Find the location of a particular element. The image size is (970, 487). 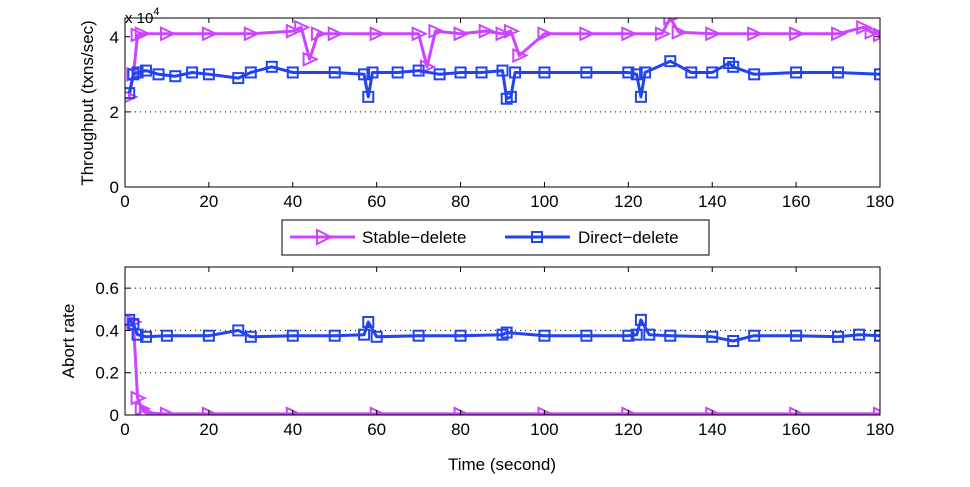

abort-rate-x-tick-label: 20 is located at coordinates (208, 429).